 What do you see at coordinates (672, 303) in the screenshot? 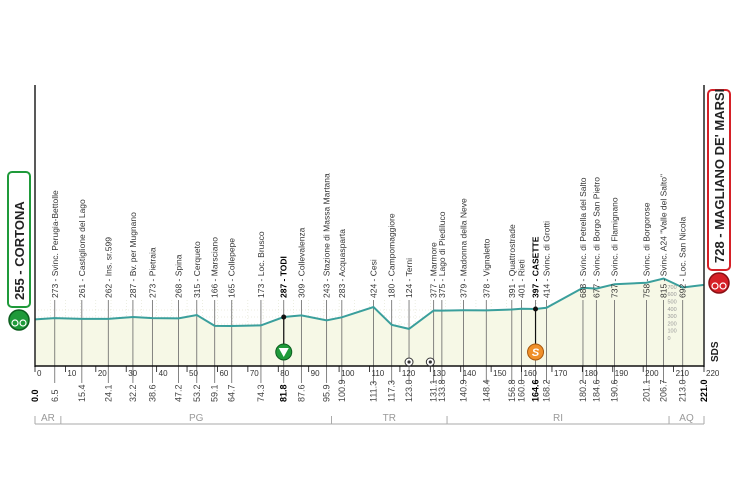
I see `altitude-tick-label: 500` at bounding box center [672, 303].